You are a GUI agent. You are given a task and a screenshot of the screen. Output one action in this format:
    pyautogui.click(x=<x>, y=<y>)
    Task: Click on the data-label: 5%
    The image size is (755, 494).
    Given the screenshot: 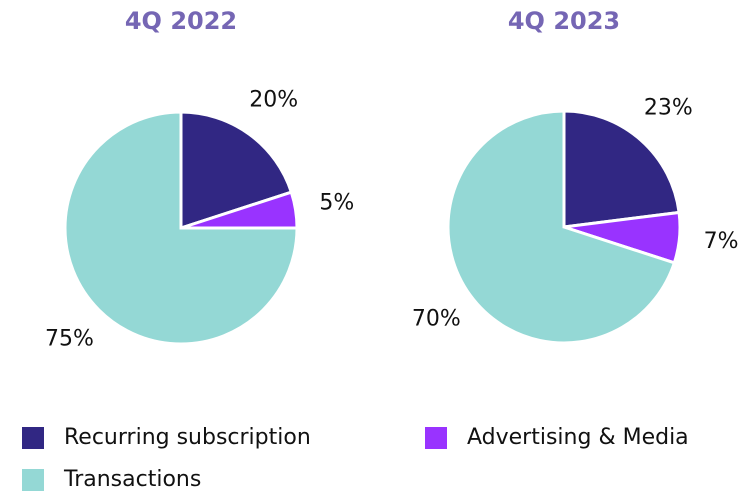 What is the action you would take?
    pyautogui.click(x=336, y=202)
    